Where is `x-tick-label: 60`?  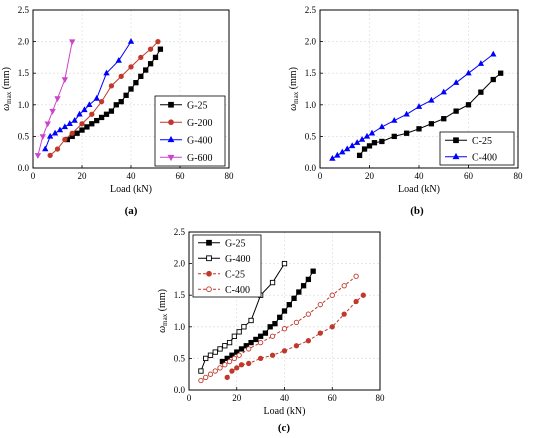
x-tick-label: 60 is located at coordinates (181, 176).